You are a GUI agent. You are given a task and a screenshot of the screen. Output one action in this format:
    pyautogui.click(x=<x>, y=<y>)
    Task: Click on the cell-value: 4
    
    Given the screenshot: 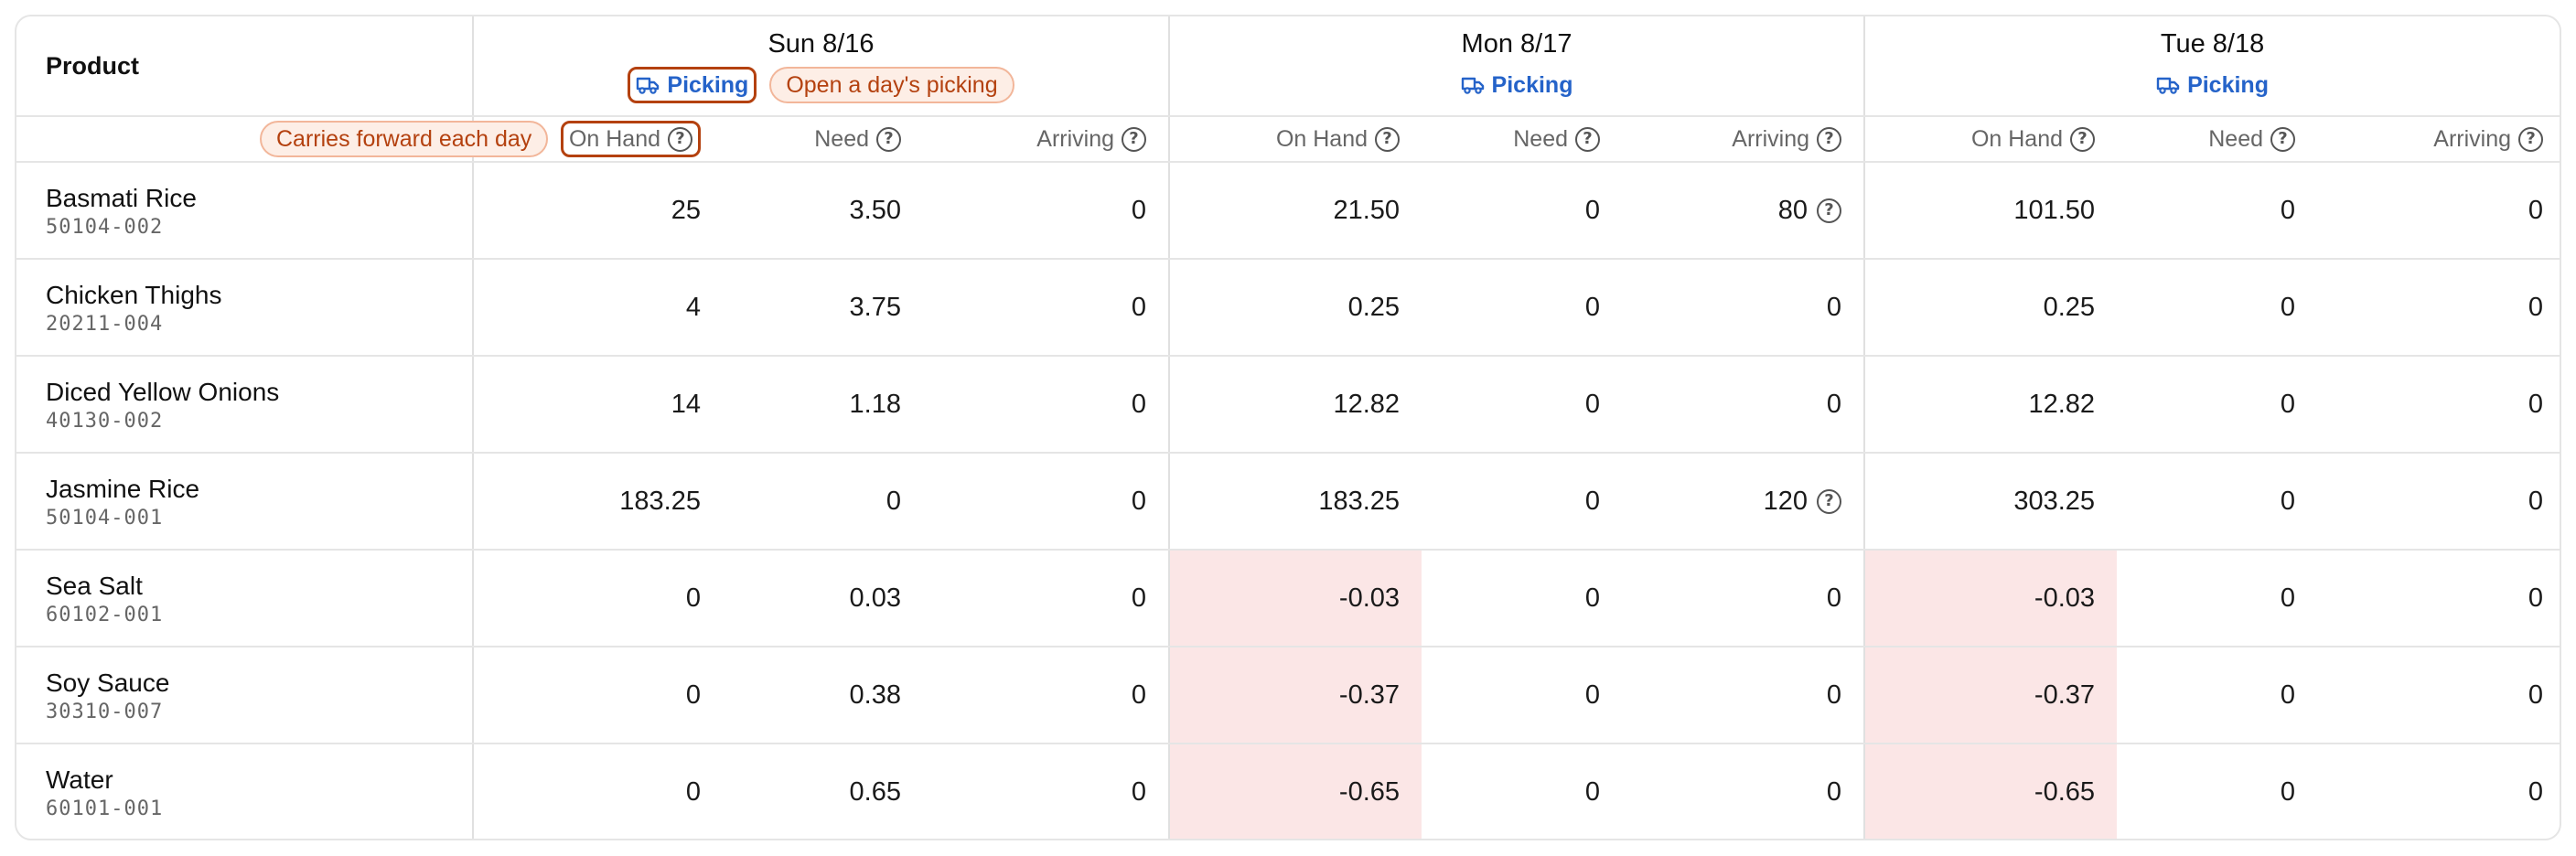 What is the action you would take?
    pyautogui.click(x=693, y=307)
    